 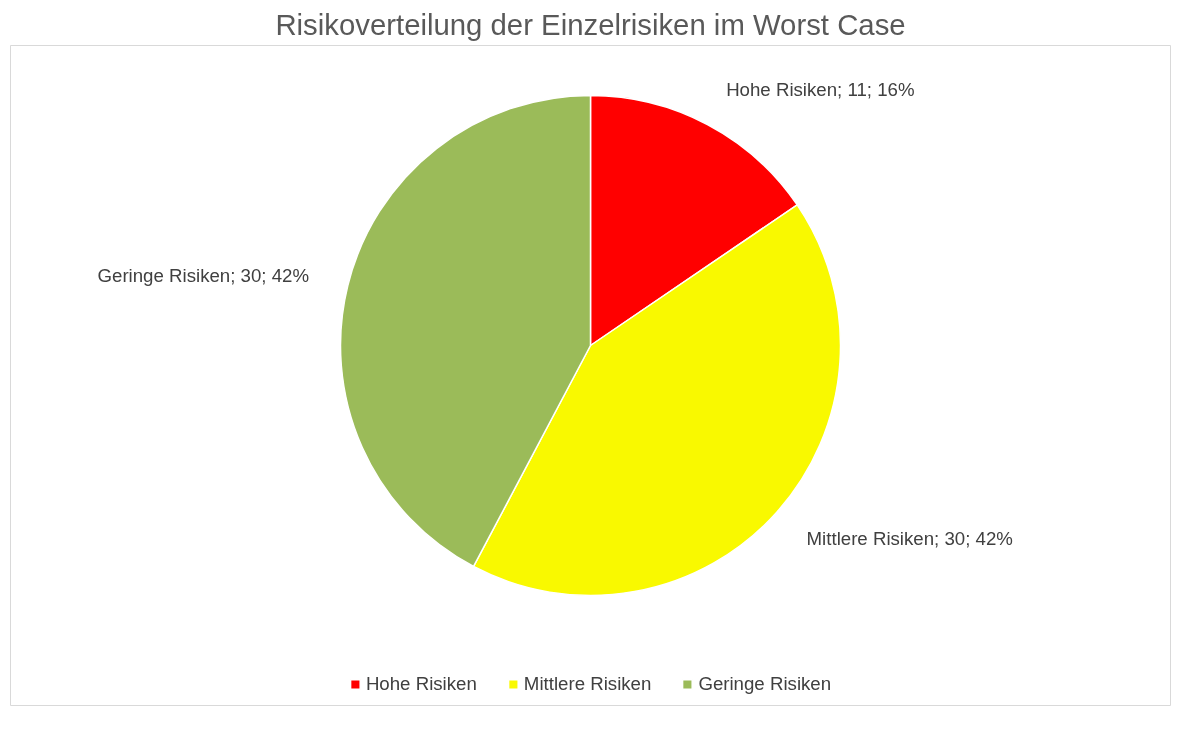 I want to click on chart-title: Risikoverteilung der Einzelrisiken im Worst Case, so click(x=590, y=24).